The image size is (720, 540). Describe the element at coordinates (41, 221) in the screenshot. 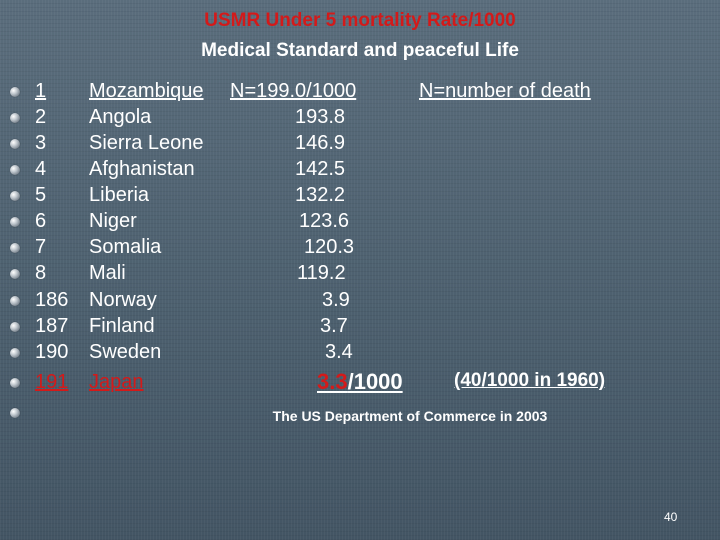

I see `rank-label: 6` at that location.